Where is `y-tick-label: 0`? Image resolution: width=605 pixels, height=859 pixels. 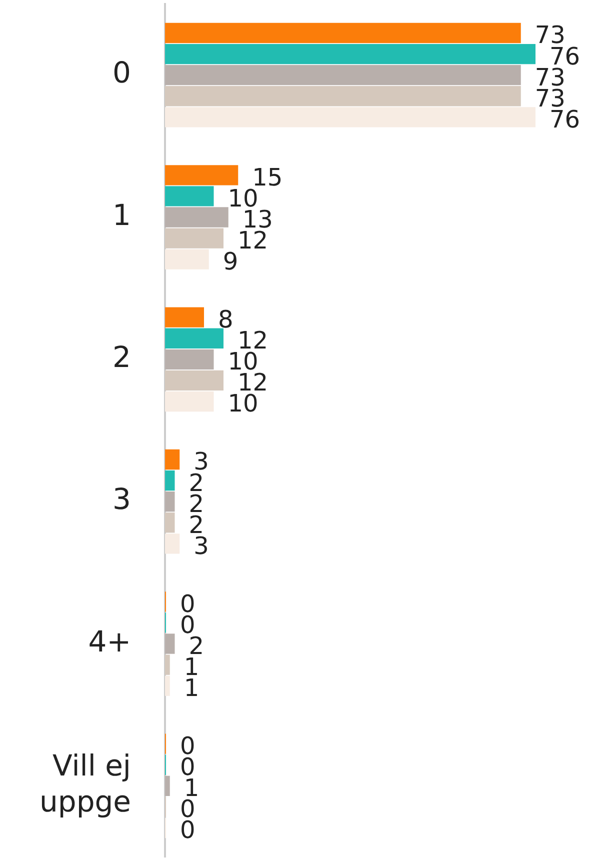
y-tick-label: 0 is located at coordinates (121, 73).